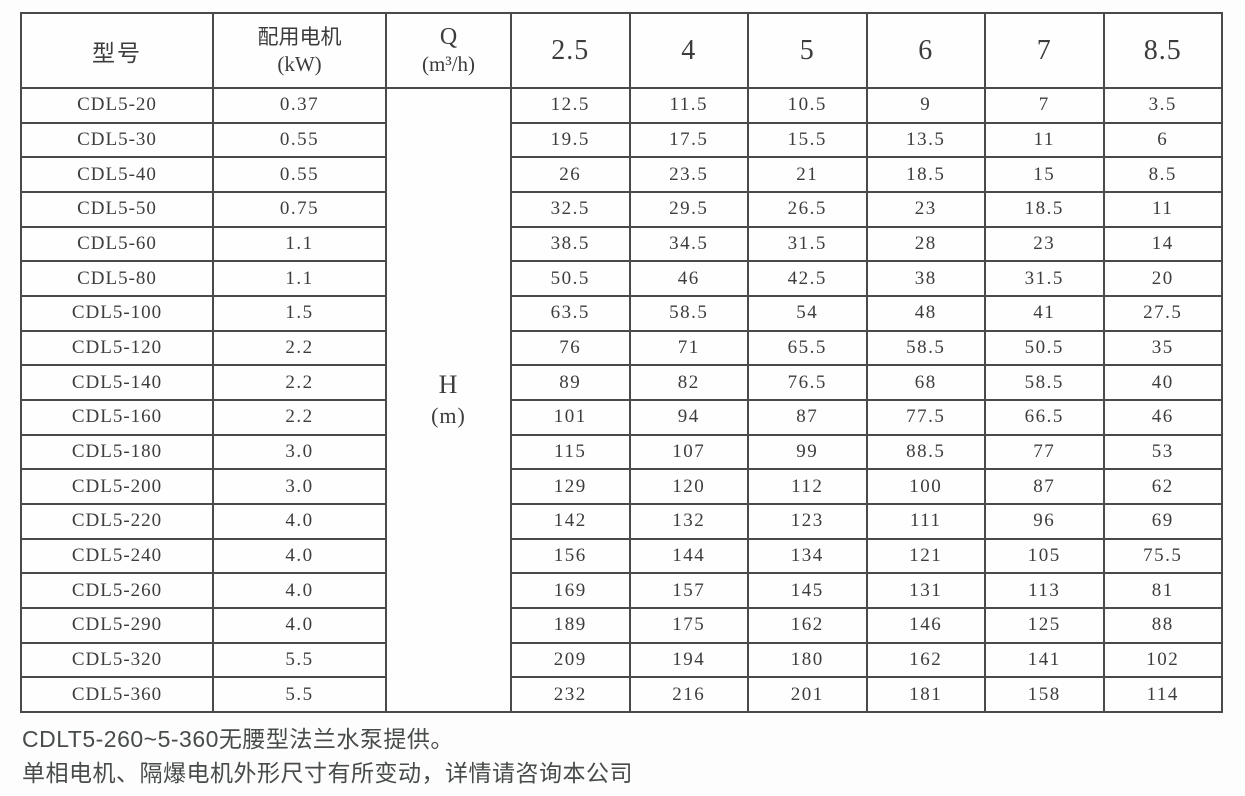 This screenshot has width=1245, height=796. I want to click on head-value-cell: 15.5, so click(807, 140).